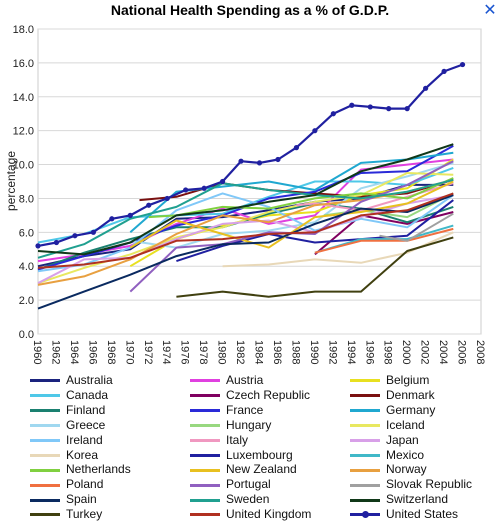 This screenshot has height=529, width=501. Describe the element at coordinates (166, 352) in the screenshot. I see `x-tick-label: 1974` at that location.